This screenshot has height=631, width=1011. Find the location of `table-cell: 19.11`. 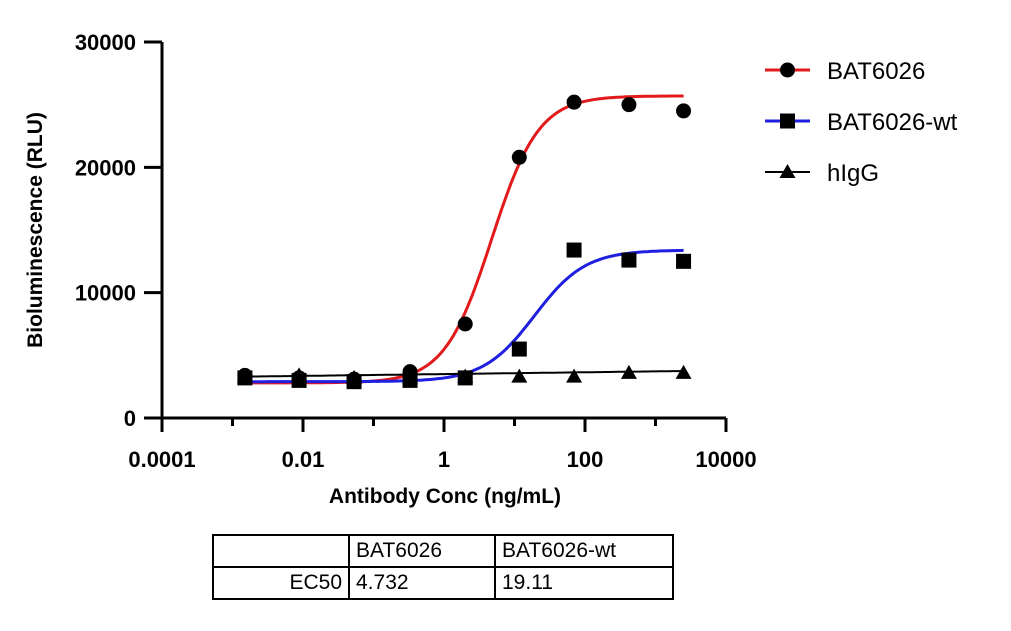

table-cell: 19.11 is located at coordinates (584, 583).